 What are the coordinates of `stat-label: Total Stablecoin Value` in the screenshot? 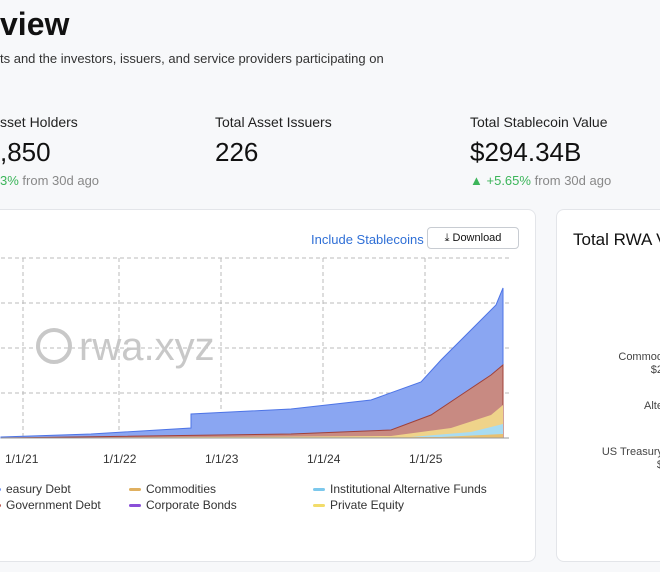 It's located at (539, 122).